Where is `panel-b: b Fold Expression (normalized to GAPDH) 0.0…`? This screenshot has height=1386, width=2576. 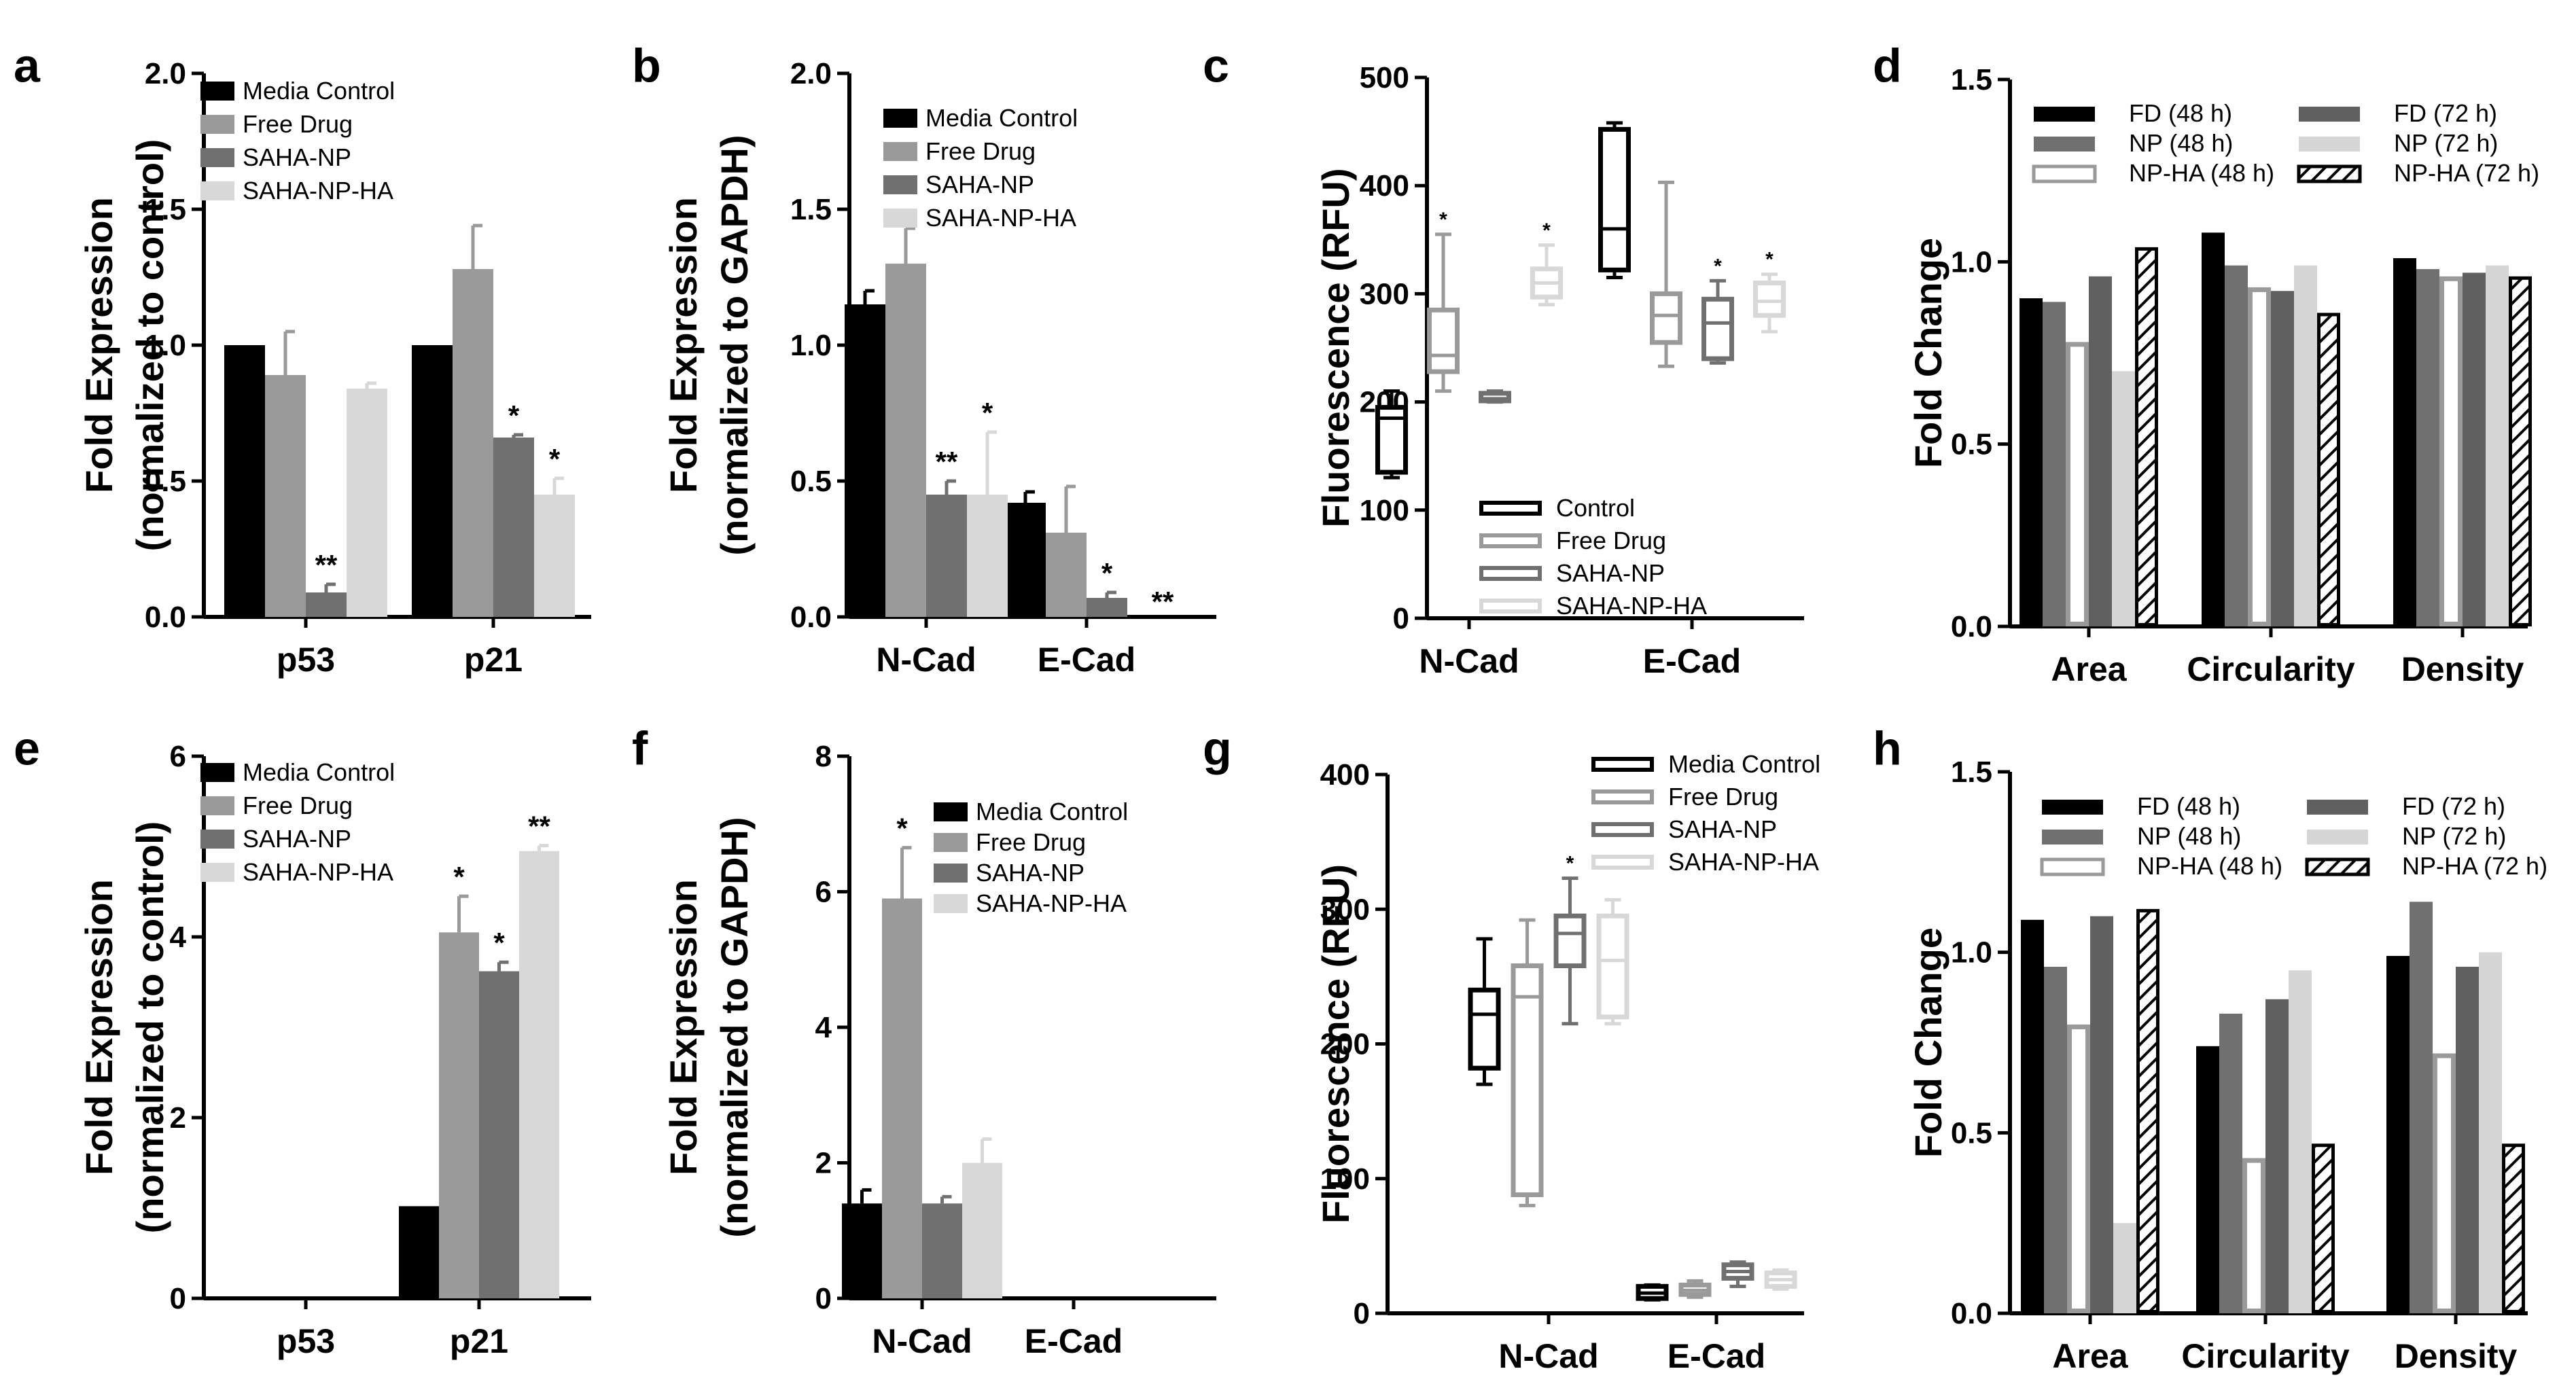 panel-b: b Fold Expression (normalized to GAPDH) 0.0… is located at coordinates (924, 359).